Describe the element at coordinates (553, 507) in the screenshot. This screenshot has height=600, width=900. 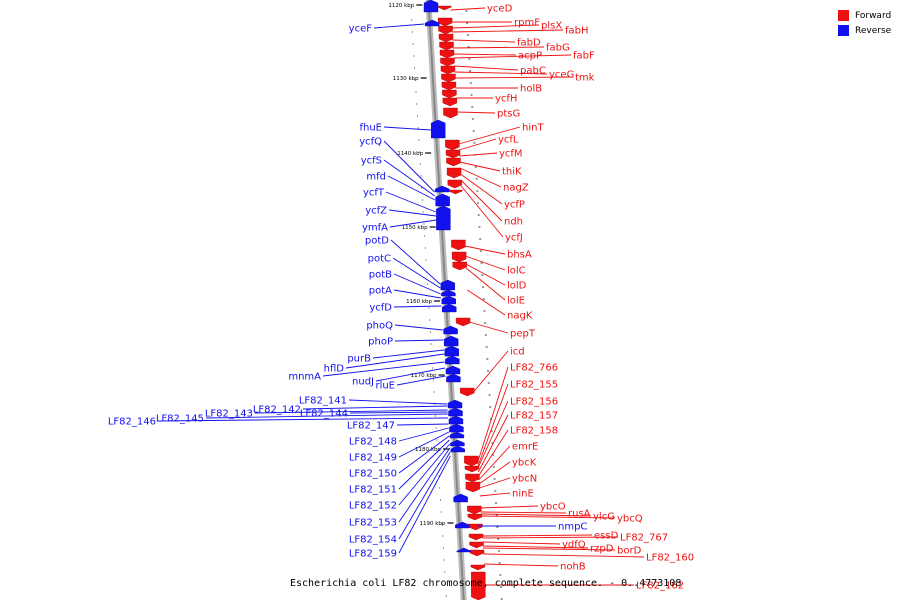
I see `forward-gene-label: ybcO` at that location.